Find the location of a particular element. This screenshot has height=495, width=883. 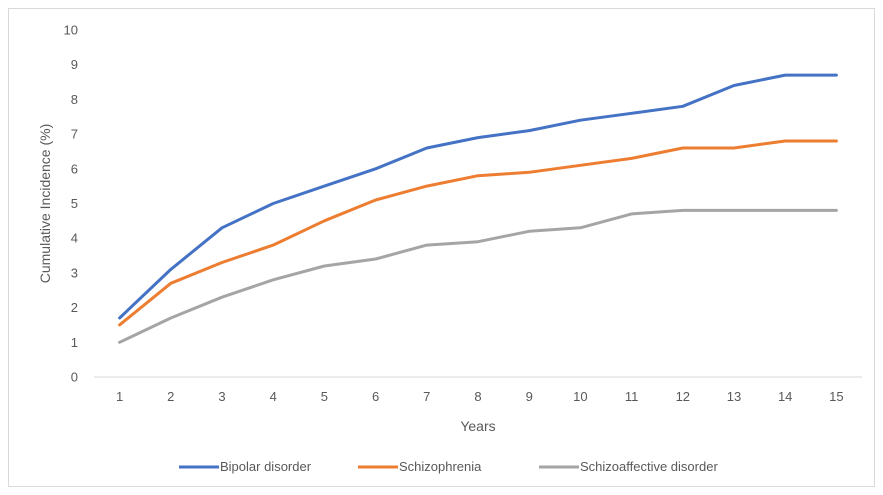

x-tick-label: 14 is located at coordinates (785, 396).